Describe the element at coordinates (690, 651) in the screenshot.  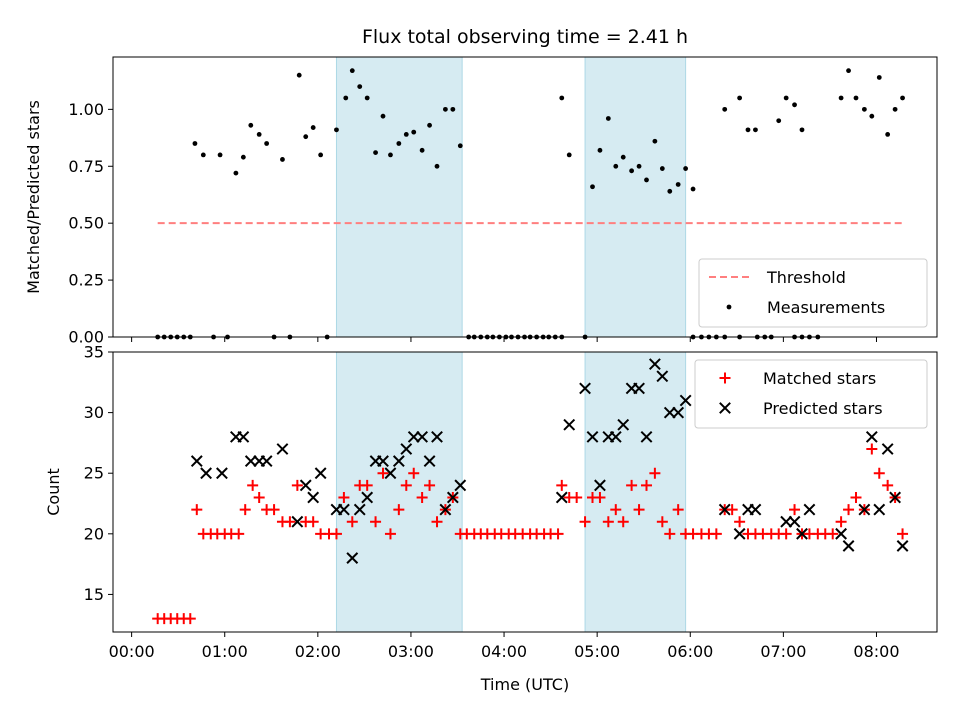
I see `x-tick-label: 06:00` at that location.